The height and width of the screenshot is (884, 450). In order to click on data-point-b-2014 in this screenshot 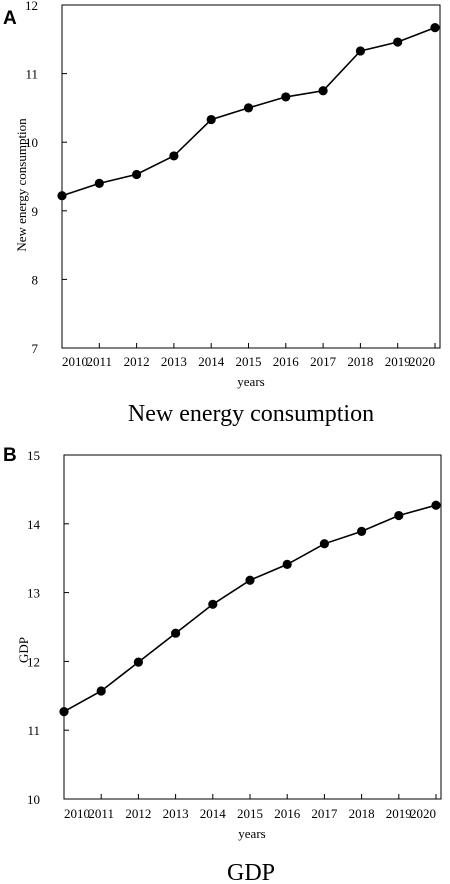, I will do `click(213, 604)`.